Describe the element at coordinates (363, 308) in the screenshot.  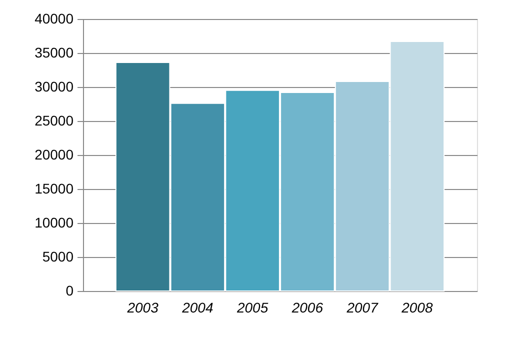
I see `x-tick-label: 2007` at that location.